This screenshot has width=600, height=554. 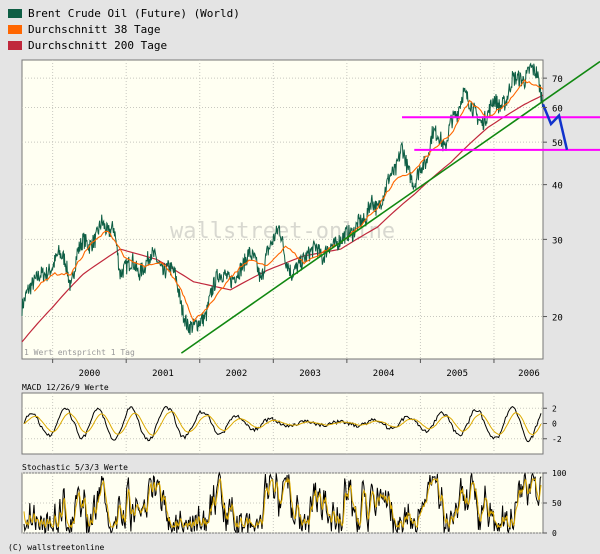 I want to click on legend-swatch-ma38, so click(x=15, y=29).